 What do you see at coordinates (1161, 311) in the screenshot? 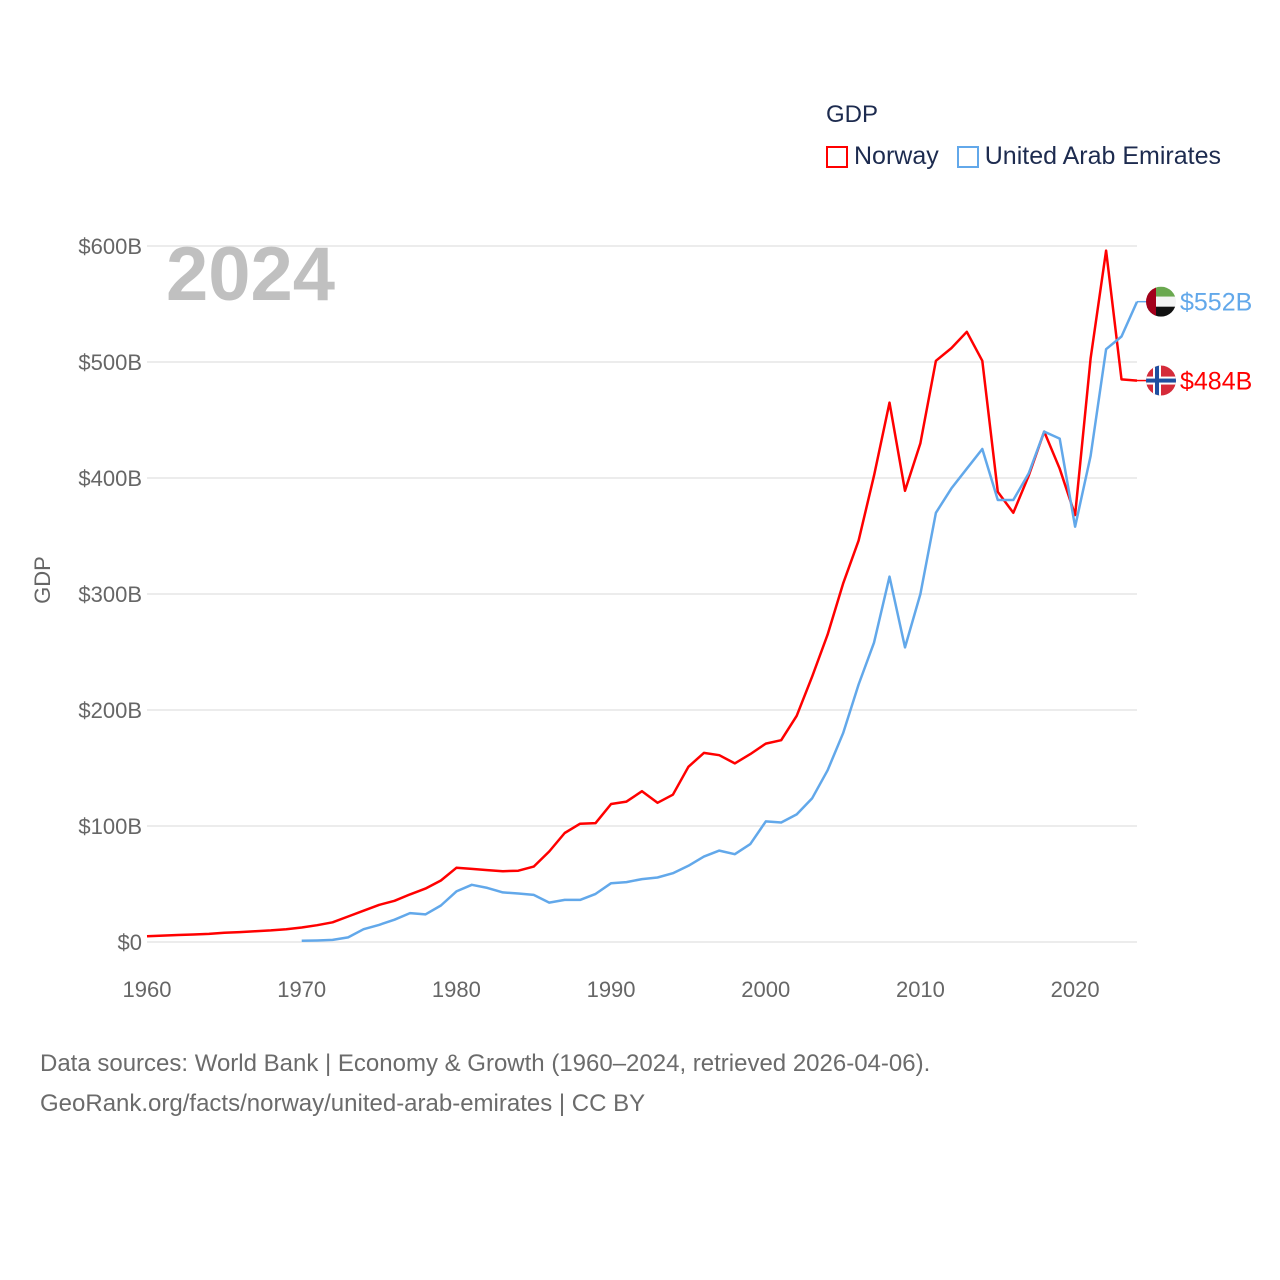
I see `flag-black` at bounding box center [1161, 311].